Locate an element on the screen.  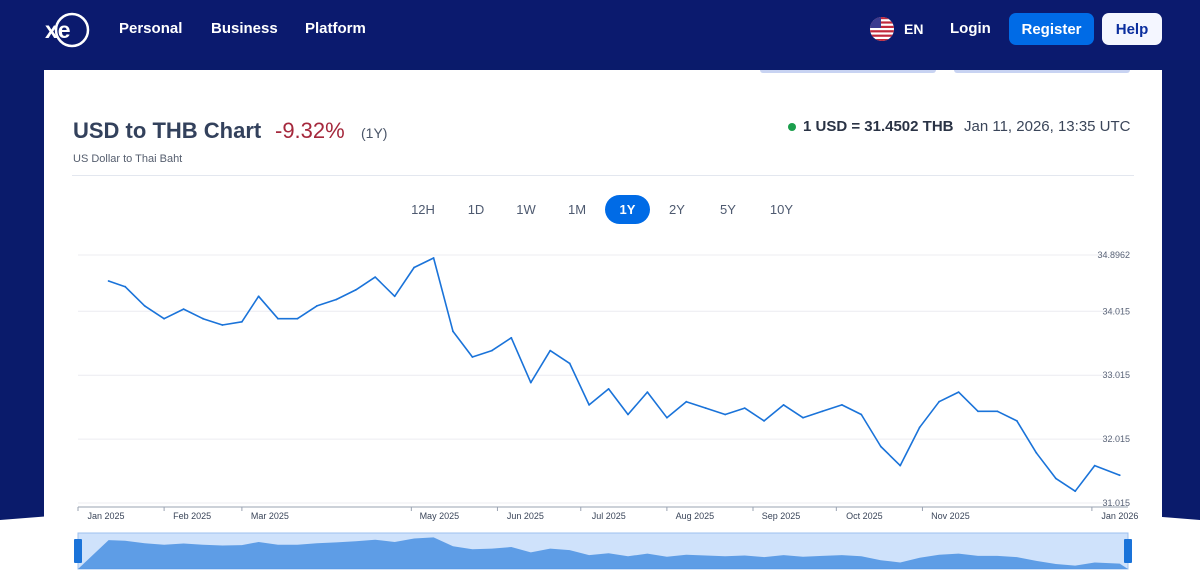
y-tick-label: 32.015 is located at coordinates (1116, 439).